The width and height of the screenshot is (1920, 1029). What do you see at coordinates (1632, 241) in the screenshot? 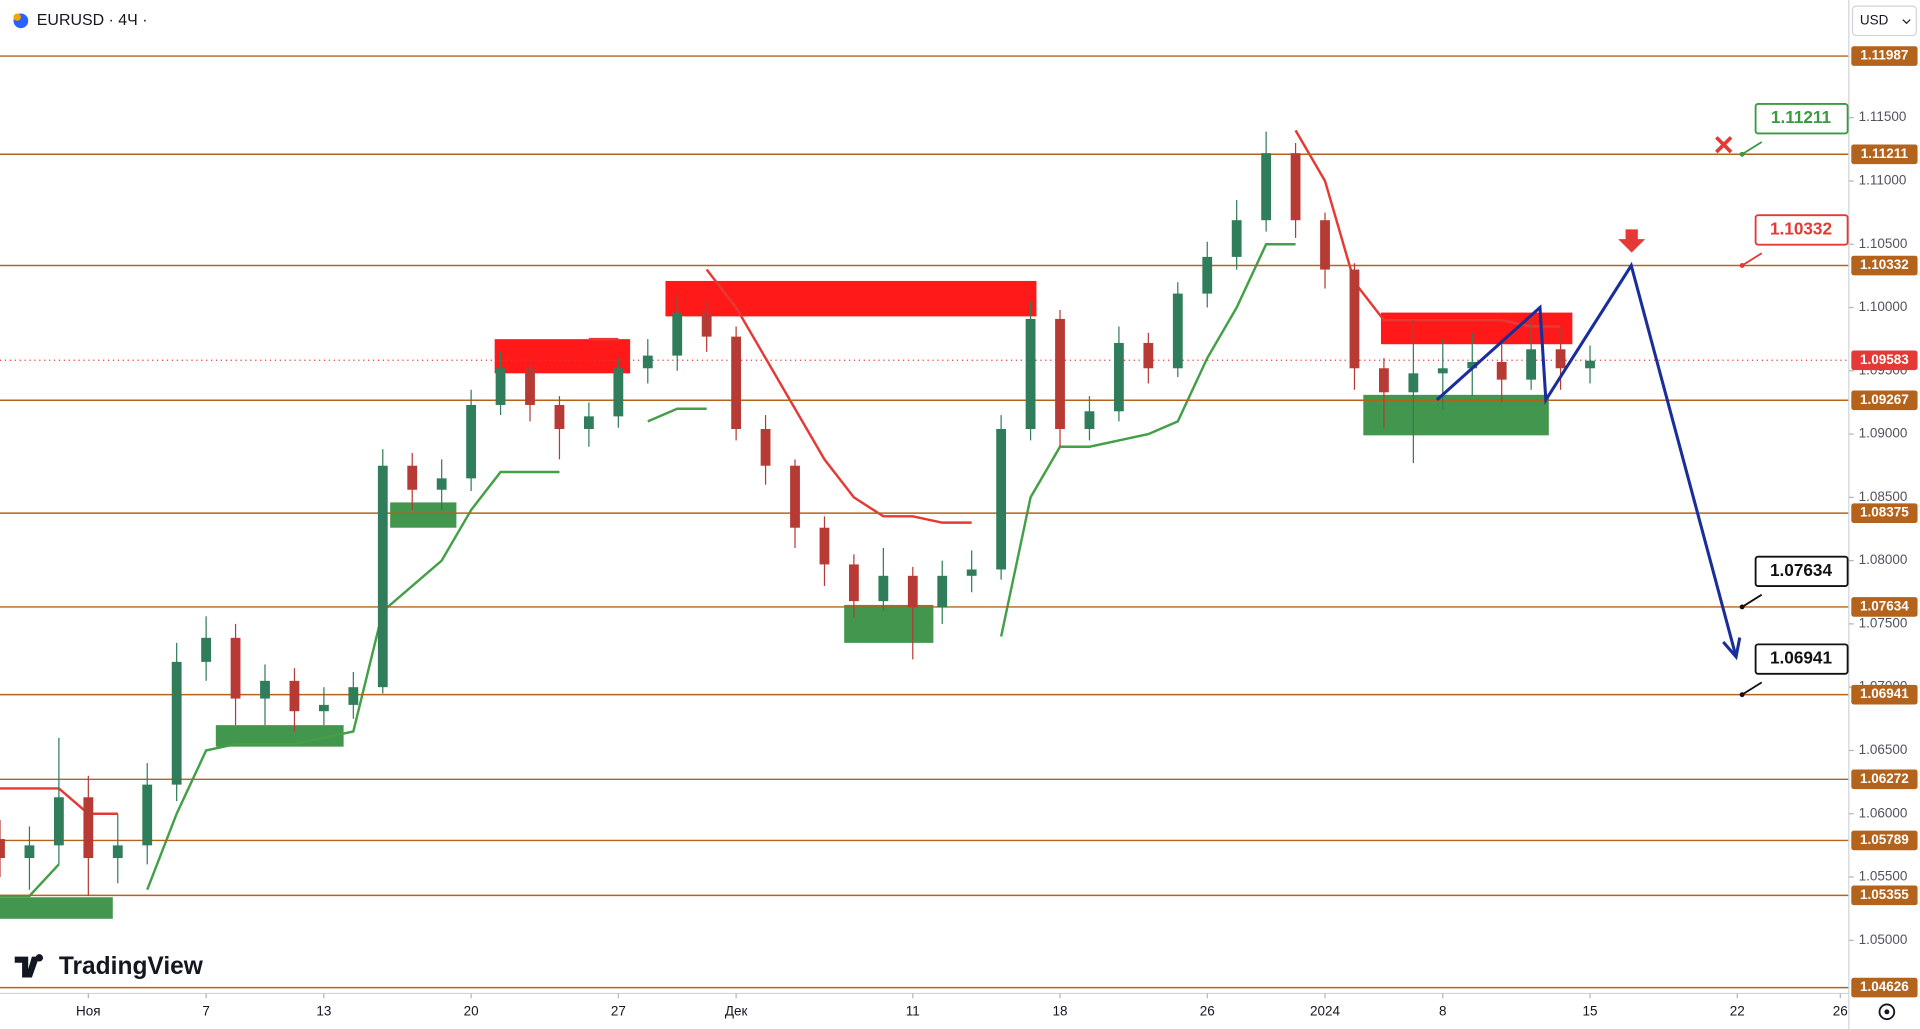
I see `sell-arrow` at bounding box center [1632, 241].